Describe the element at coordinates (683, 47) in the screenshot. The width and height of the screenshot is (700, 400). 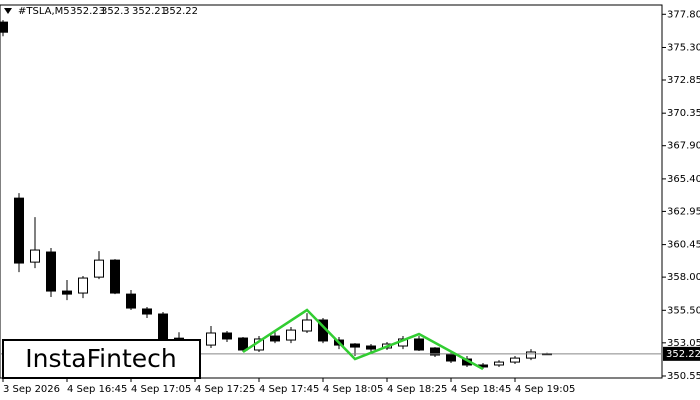
I see `y-tick-label: 375.30` at that location.